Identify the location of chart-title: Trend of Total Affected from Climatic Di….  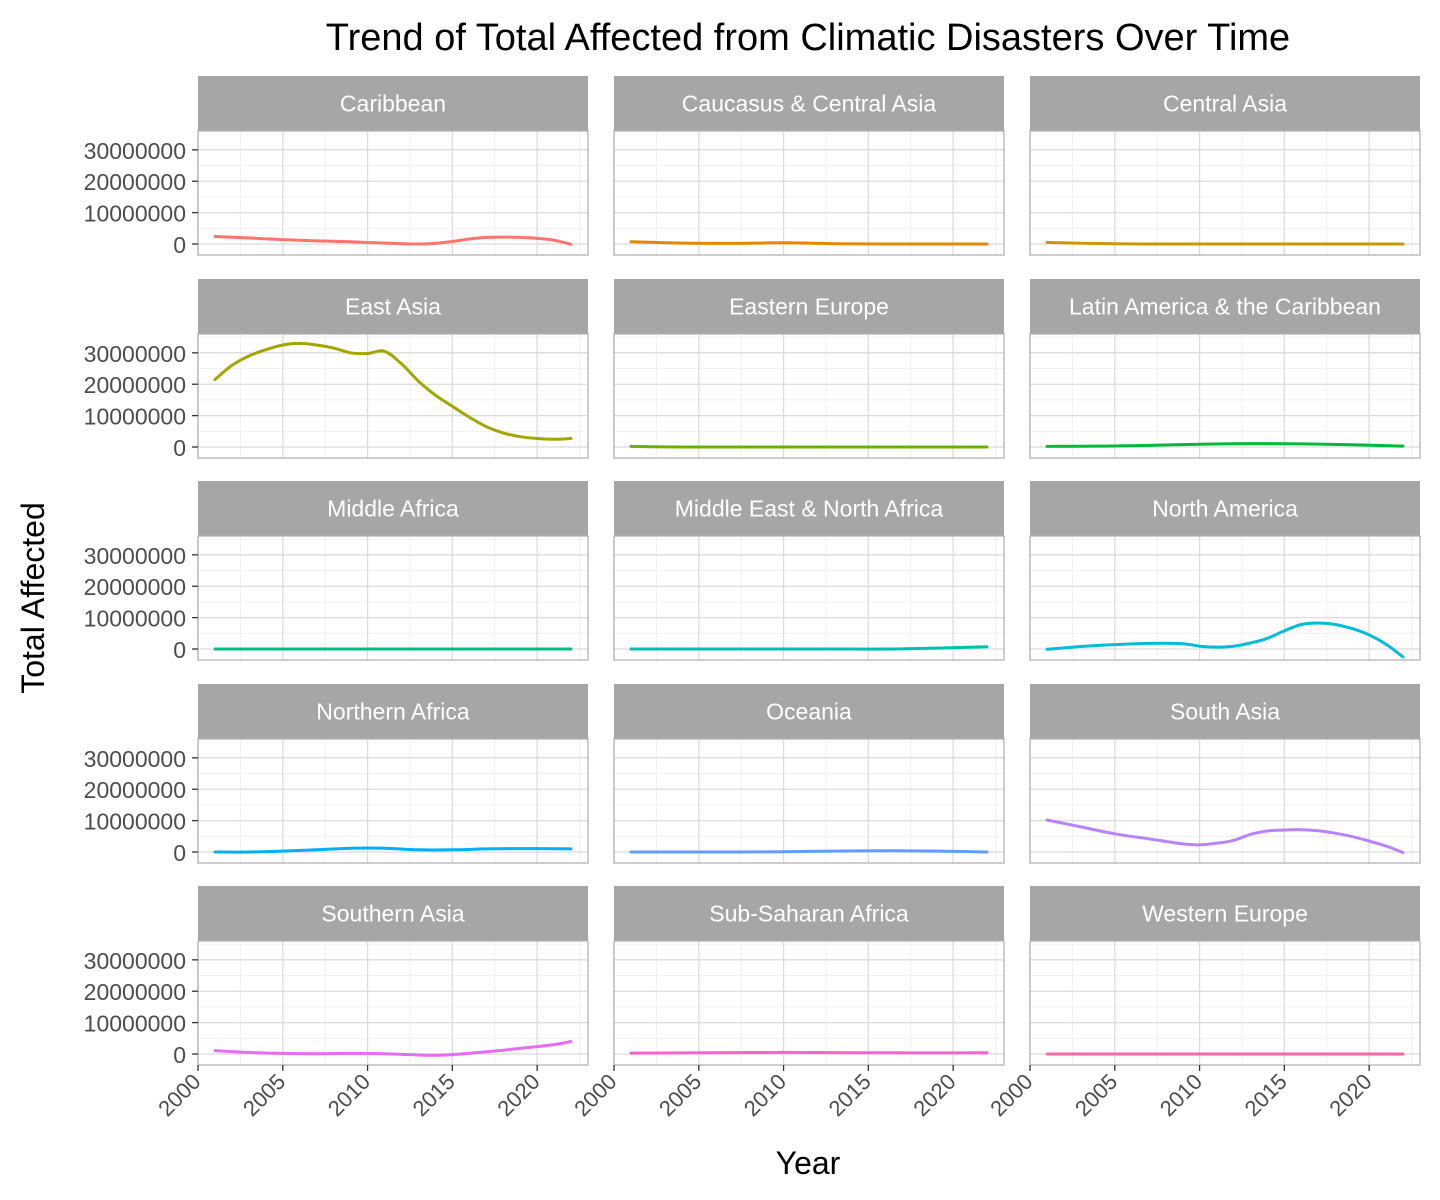
(808, 38).